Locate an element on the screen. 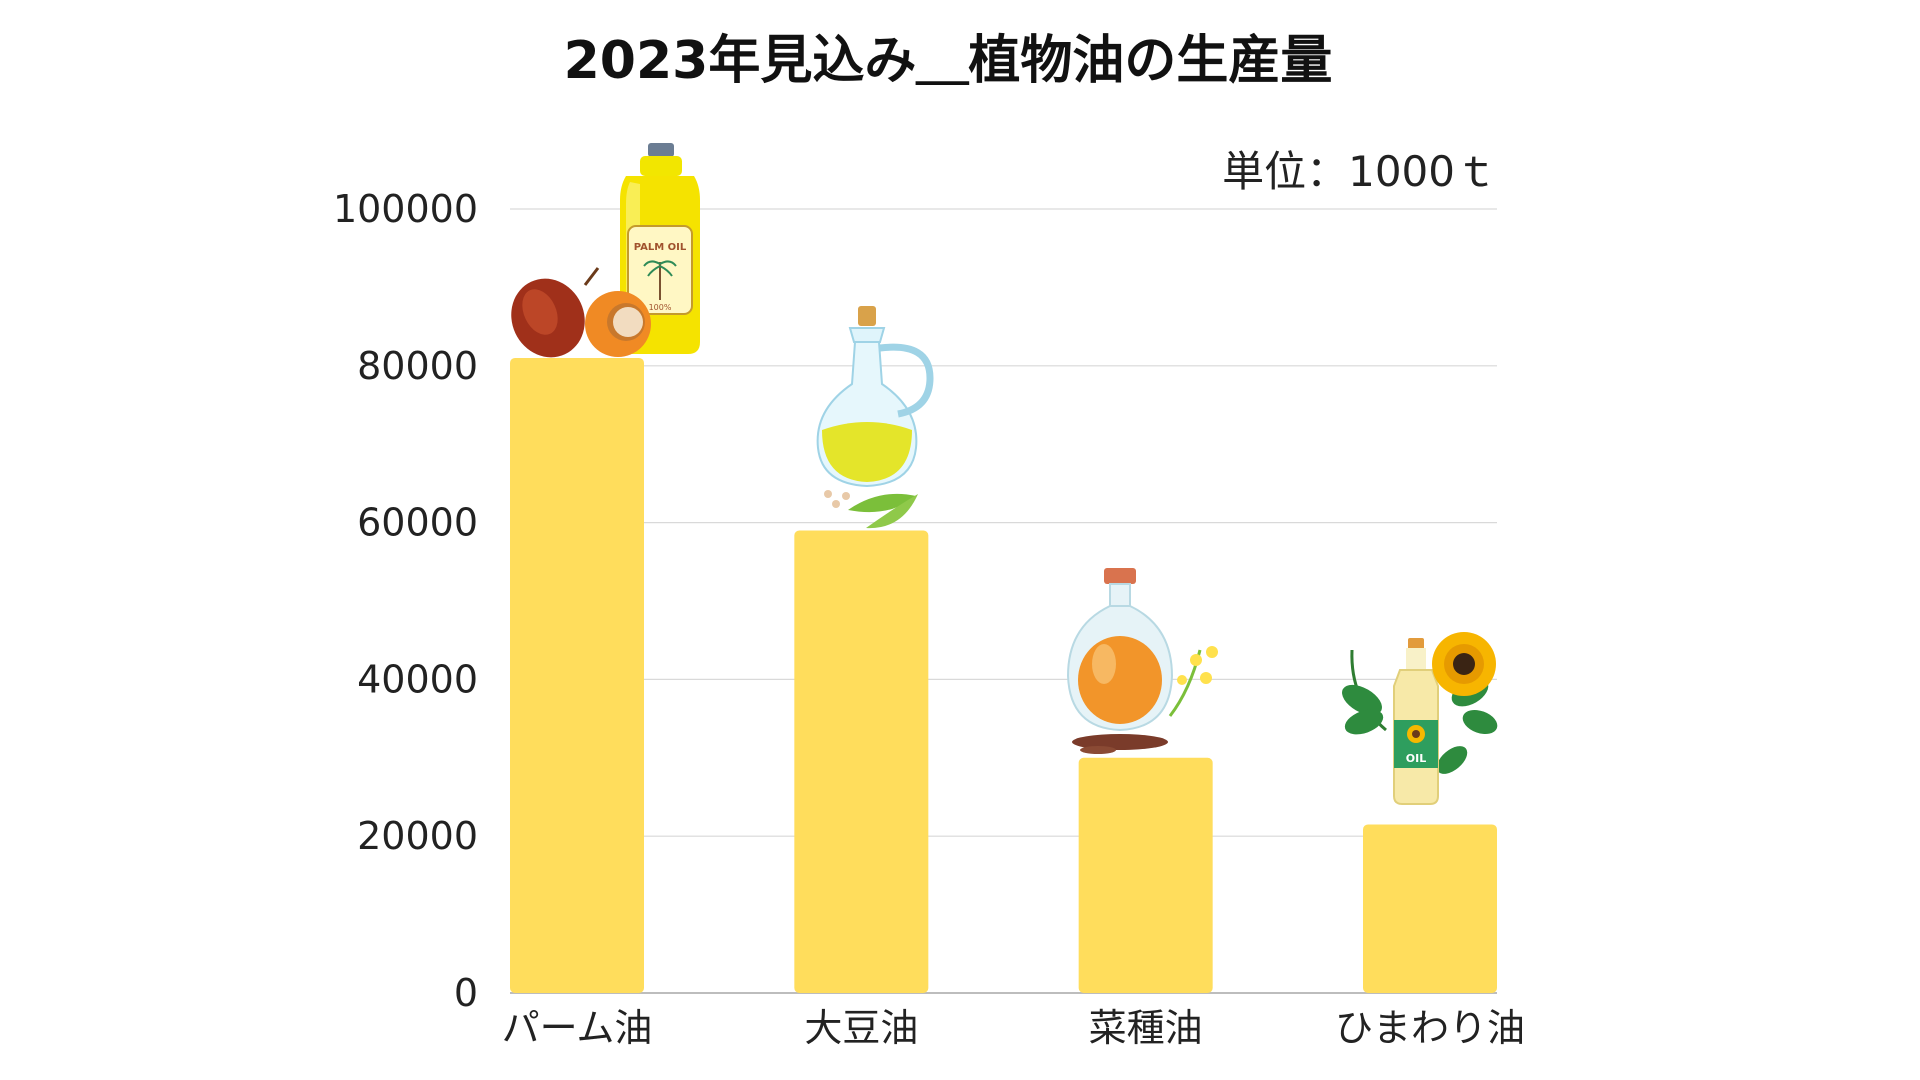 The height and width of the screenshot is (1080, 1920). y-tick-label: 100000 is located at coordinates (405, 209).